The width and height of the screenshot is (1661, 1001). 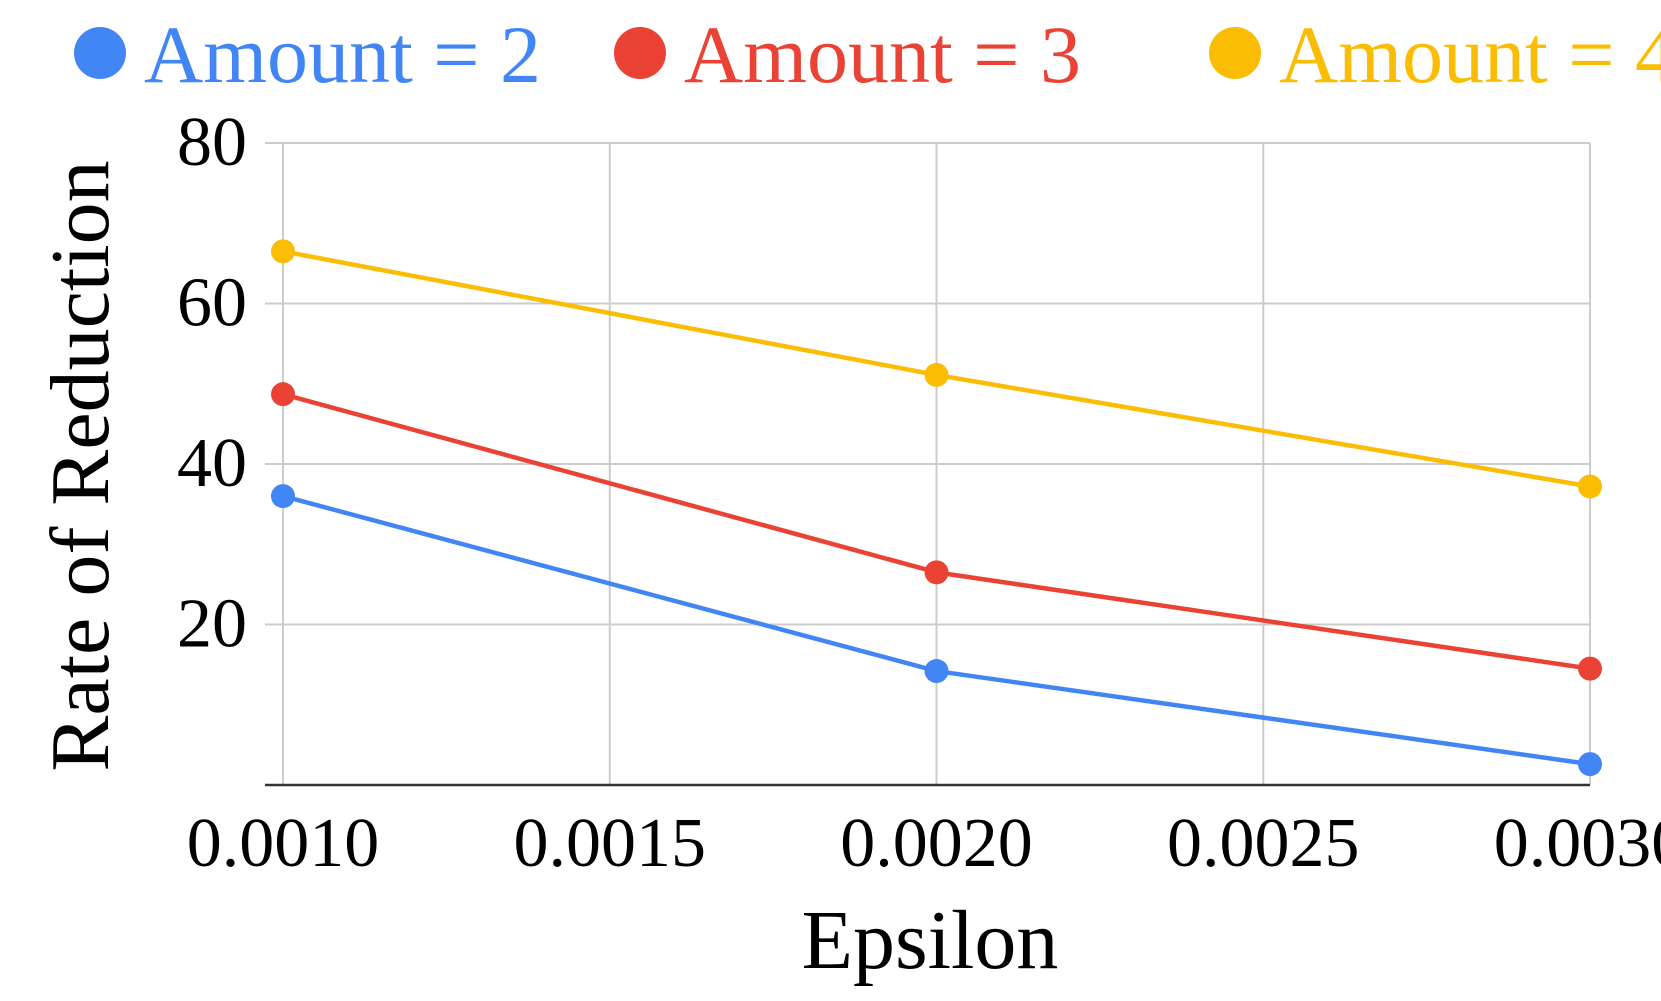 What do you see at coordinates (1263, 843) in the screenshot?
I see `x-tick-label: 0.0025` at bounding box center [1263, 843].